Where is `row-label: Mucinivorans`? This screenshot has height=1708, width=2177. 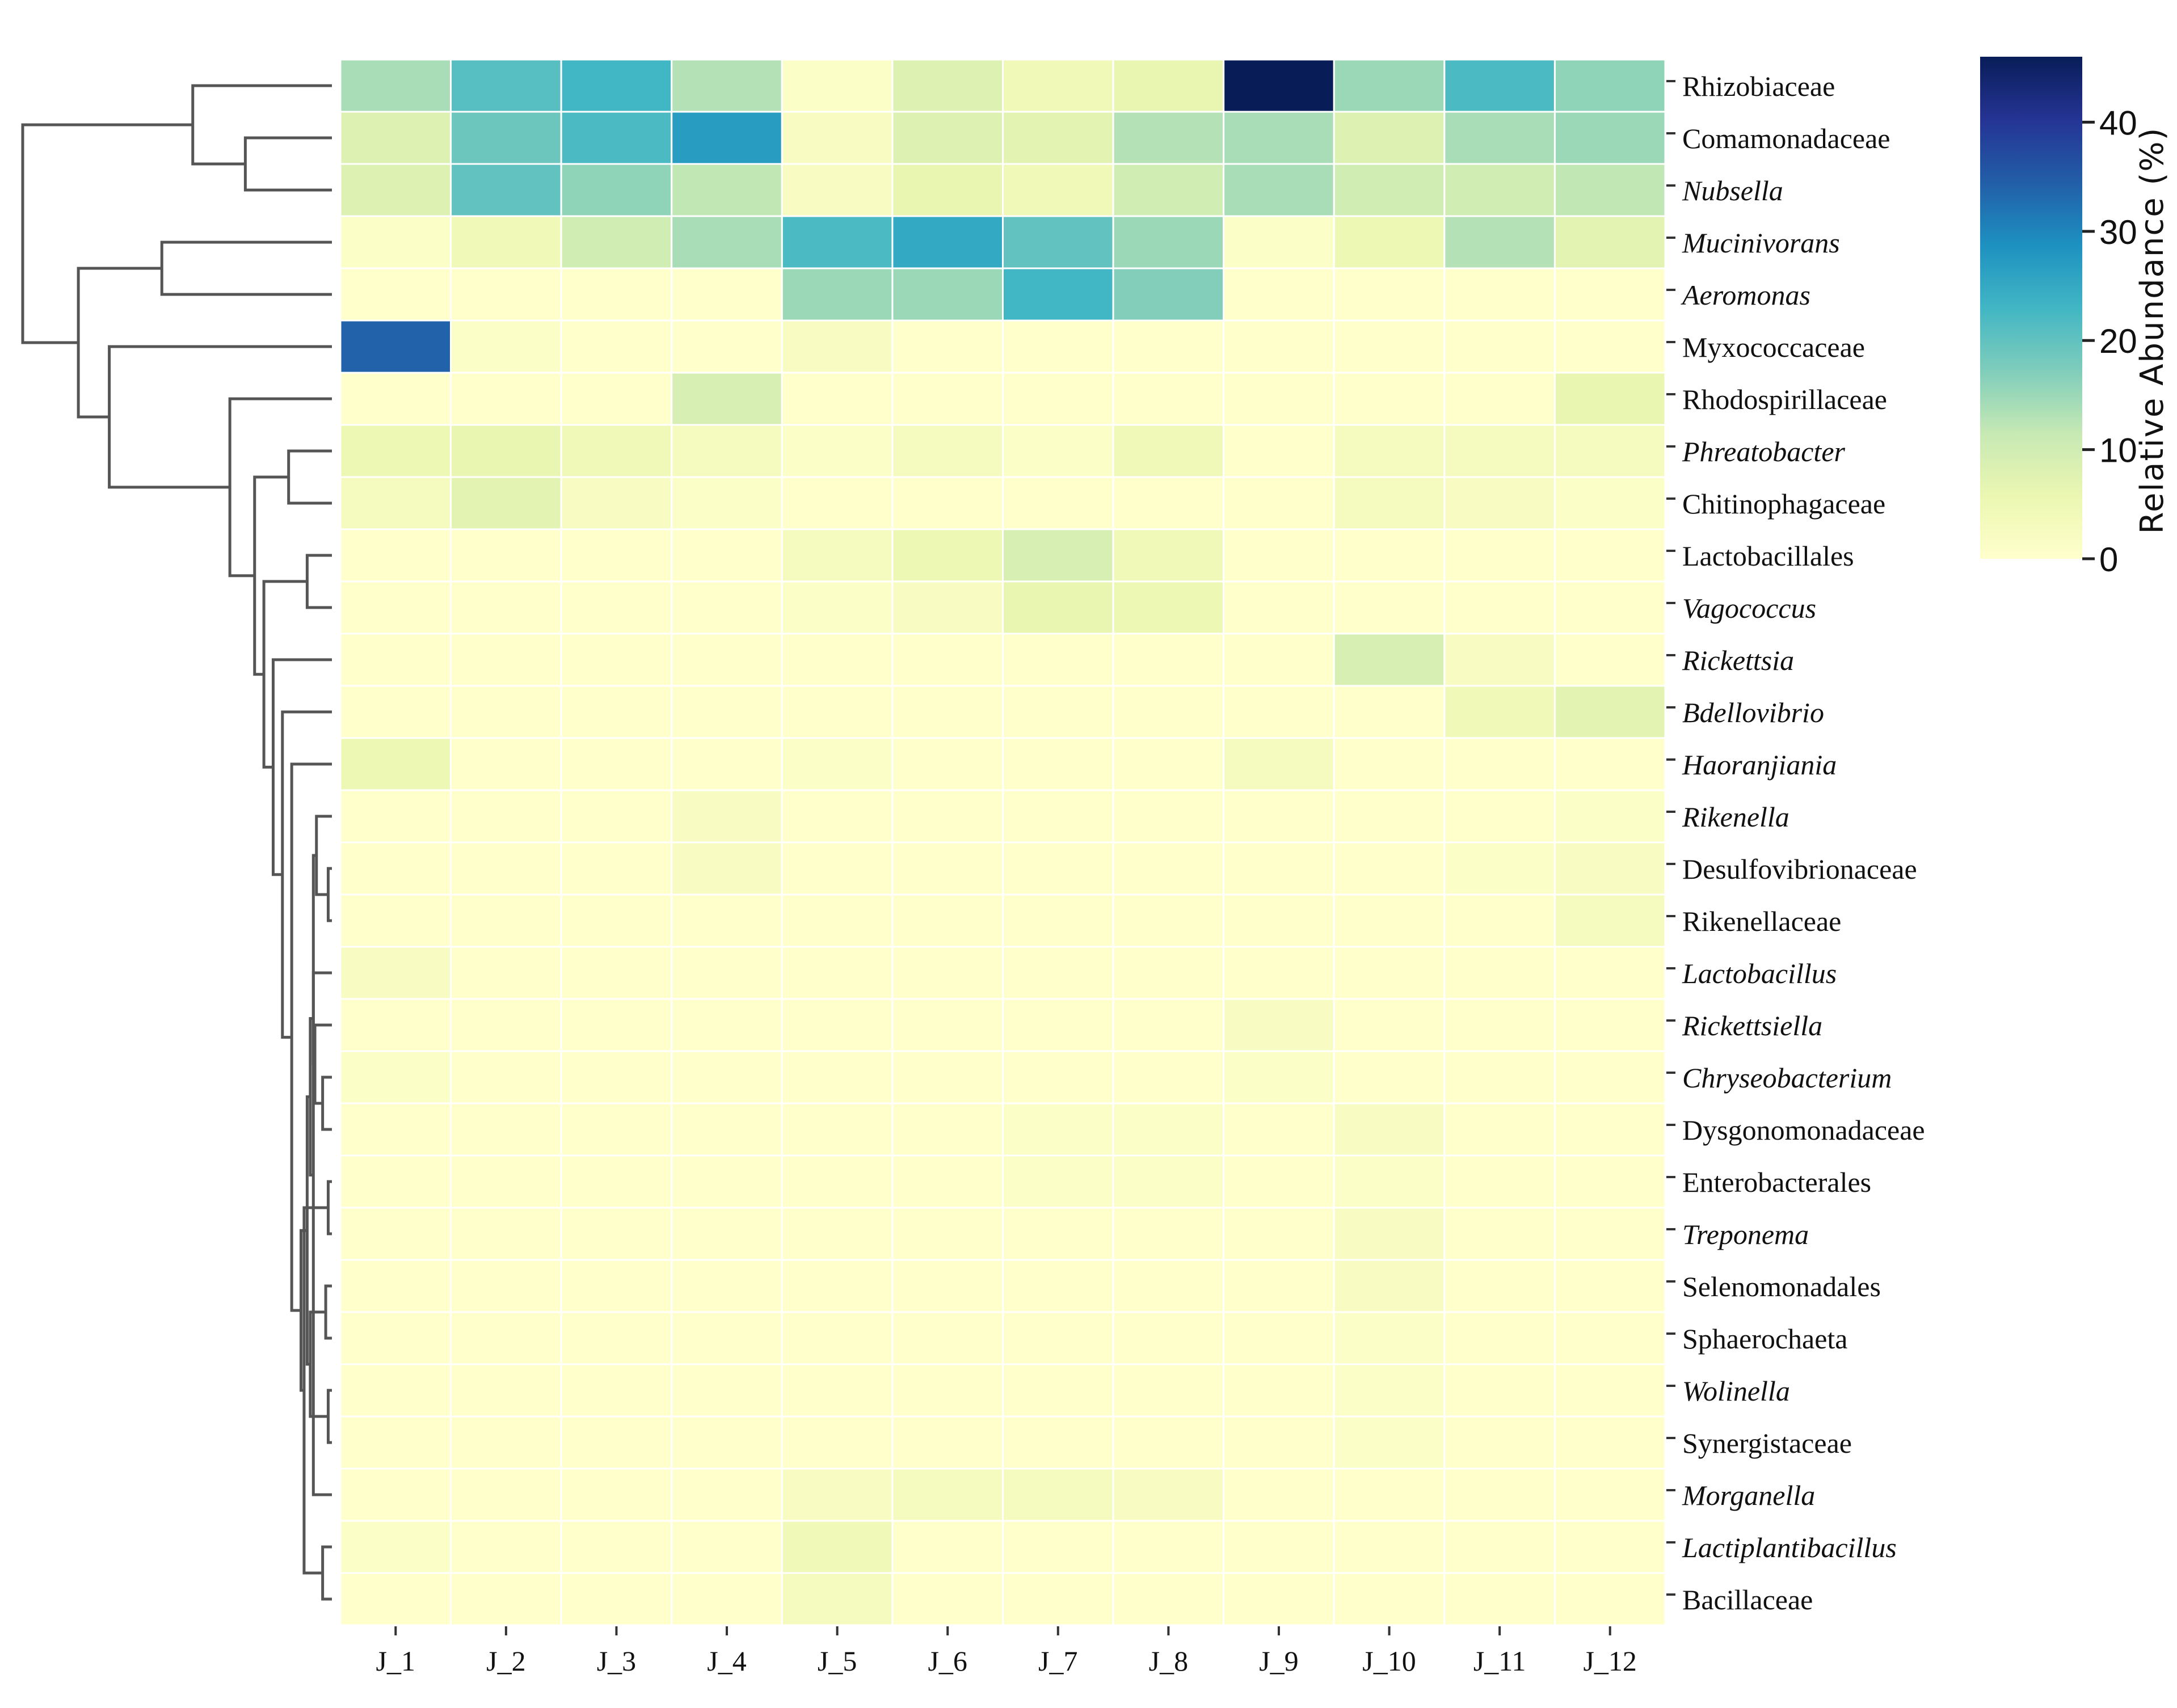 row-label: Mucinivorans is located at coordinates (1761, 243).